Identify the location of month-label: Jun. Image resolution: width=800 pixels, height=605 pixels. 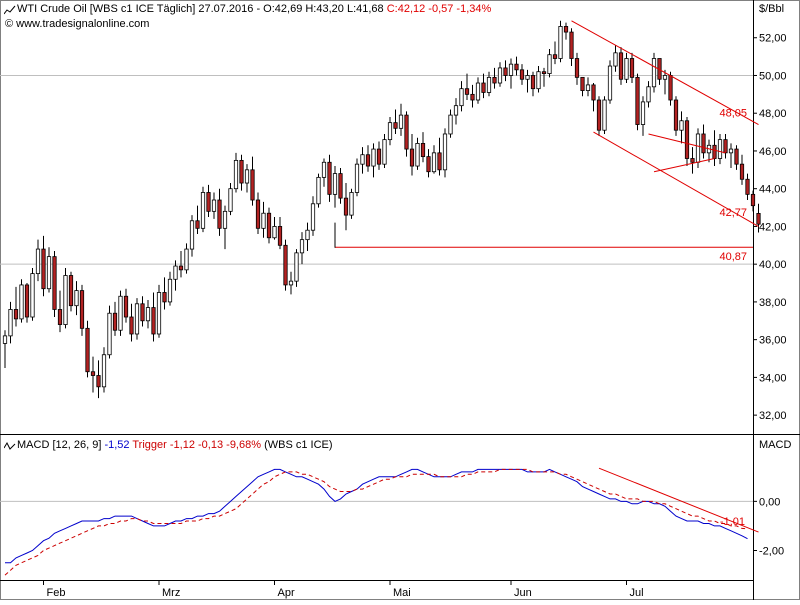
(523, 593).